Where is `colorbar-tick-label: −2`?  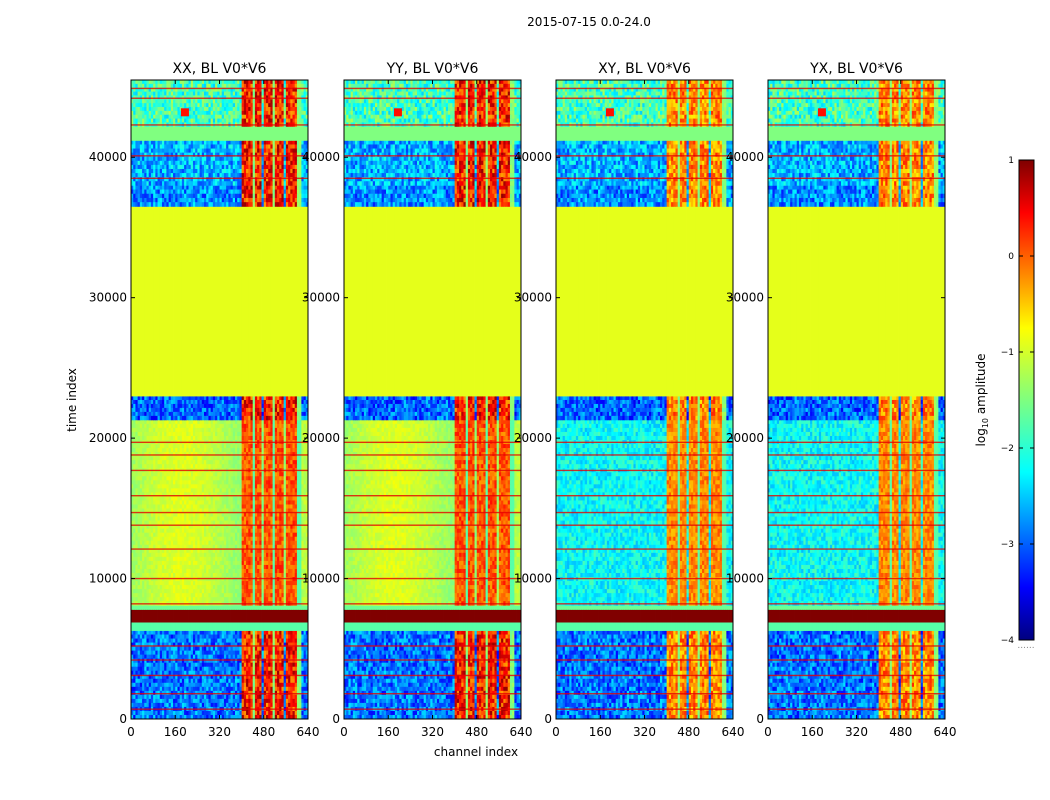
colorbar-tick-label: −2 is located at coordinates (1007, 449).